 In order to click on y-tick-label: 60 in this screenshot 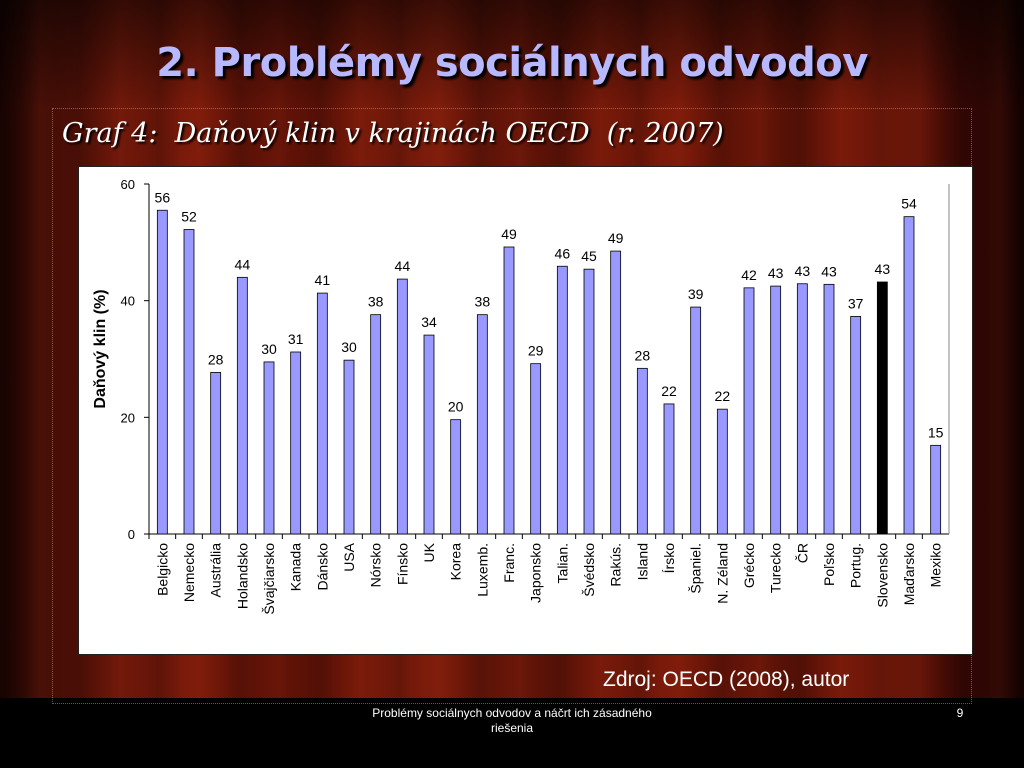, I will do `click(128, 184)`.